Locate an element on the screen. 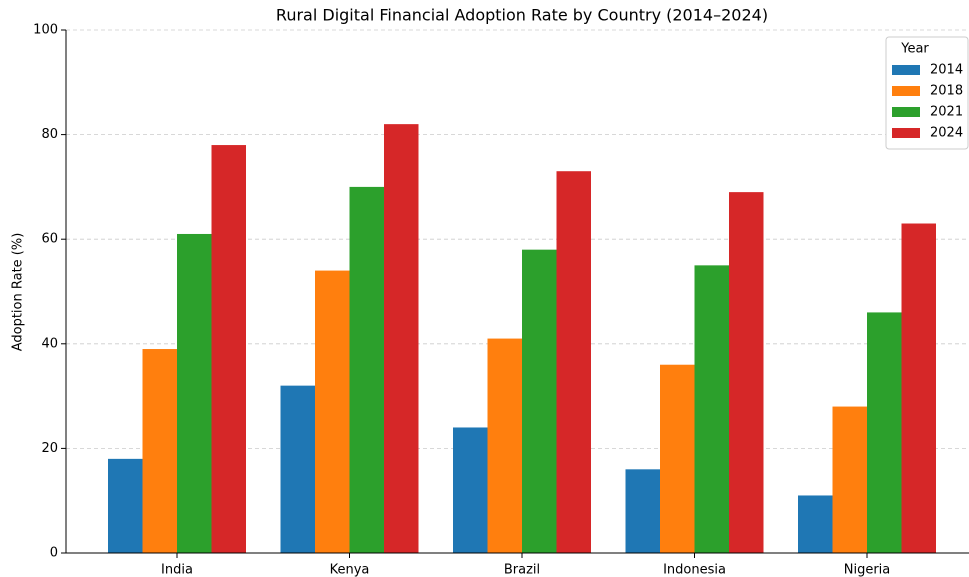 This screenshot has height=577, width=969. x-tick-label: Brazil is located at coordinates (522, 570).